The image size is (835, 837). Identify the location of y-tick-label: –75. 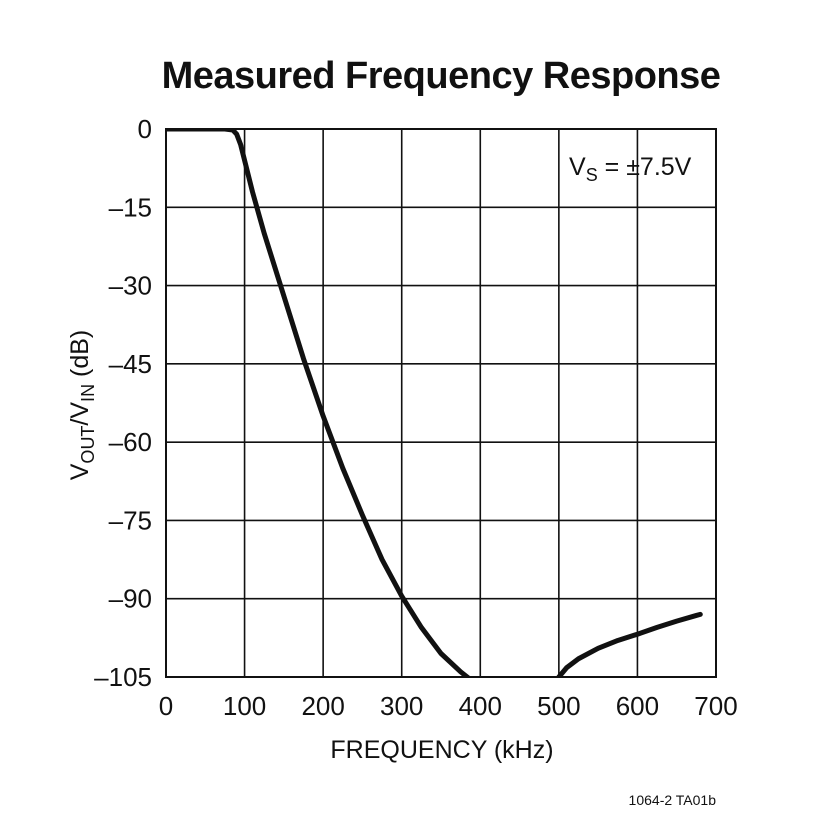
(130, 520).